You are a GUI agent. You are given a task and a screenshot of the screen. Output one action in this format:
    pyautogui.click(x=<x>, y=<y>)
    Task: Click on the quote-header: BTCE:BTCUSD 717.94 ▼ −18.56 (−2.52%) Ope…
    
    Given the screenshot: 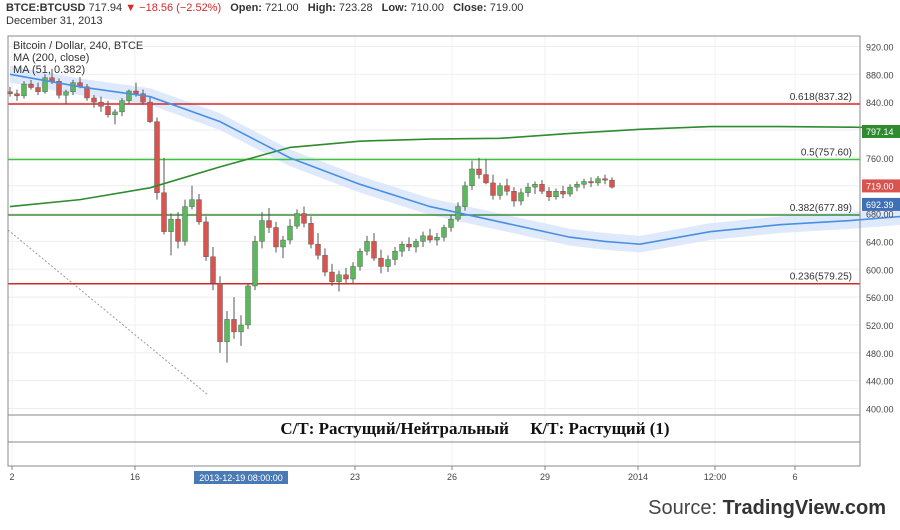 What is the action you would take?
    pyautogui.click(x=264, y=8)
    